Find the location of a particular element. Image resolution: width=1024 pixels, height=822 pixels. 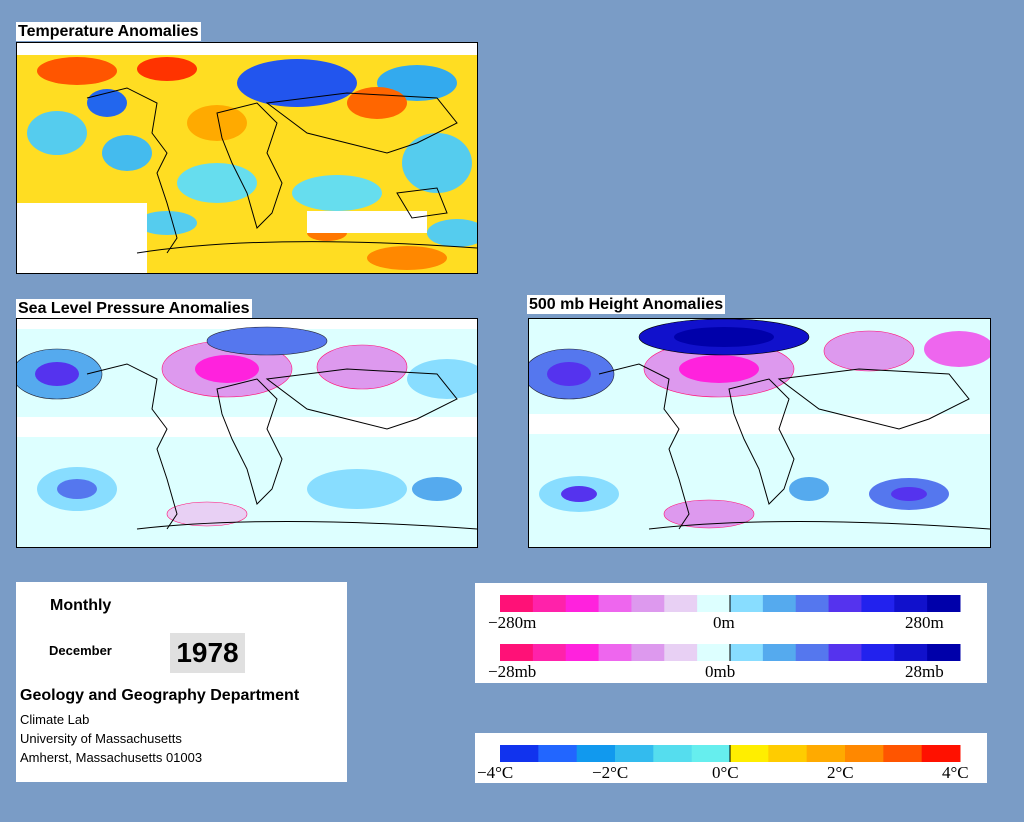

university-label: University of Massachusetts is located at coordinates (101, 738).